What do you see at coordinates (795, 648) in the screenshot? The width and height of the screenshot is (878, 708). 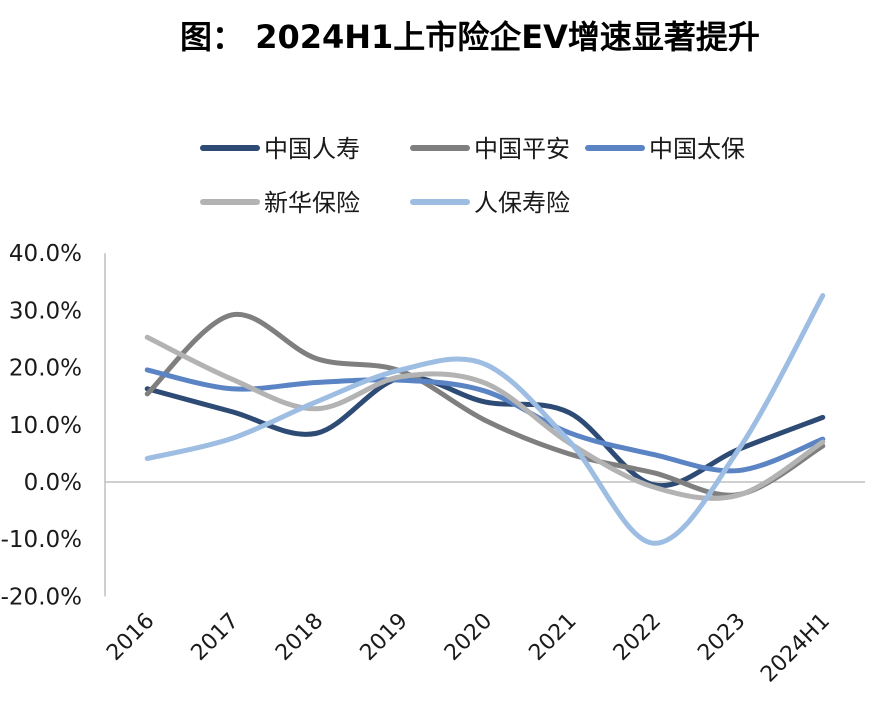 I see `x-tick-label: 2024H1` at bounding box center [795, 648].